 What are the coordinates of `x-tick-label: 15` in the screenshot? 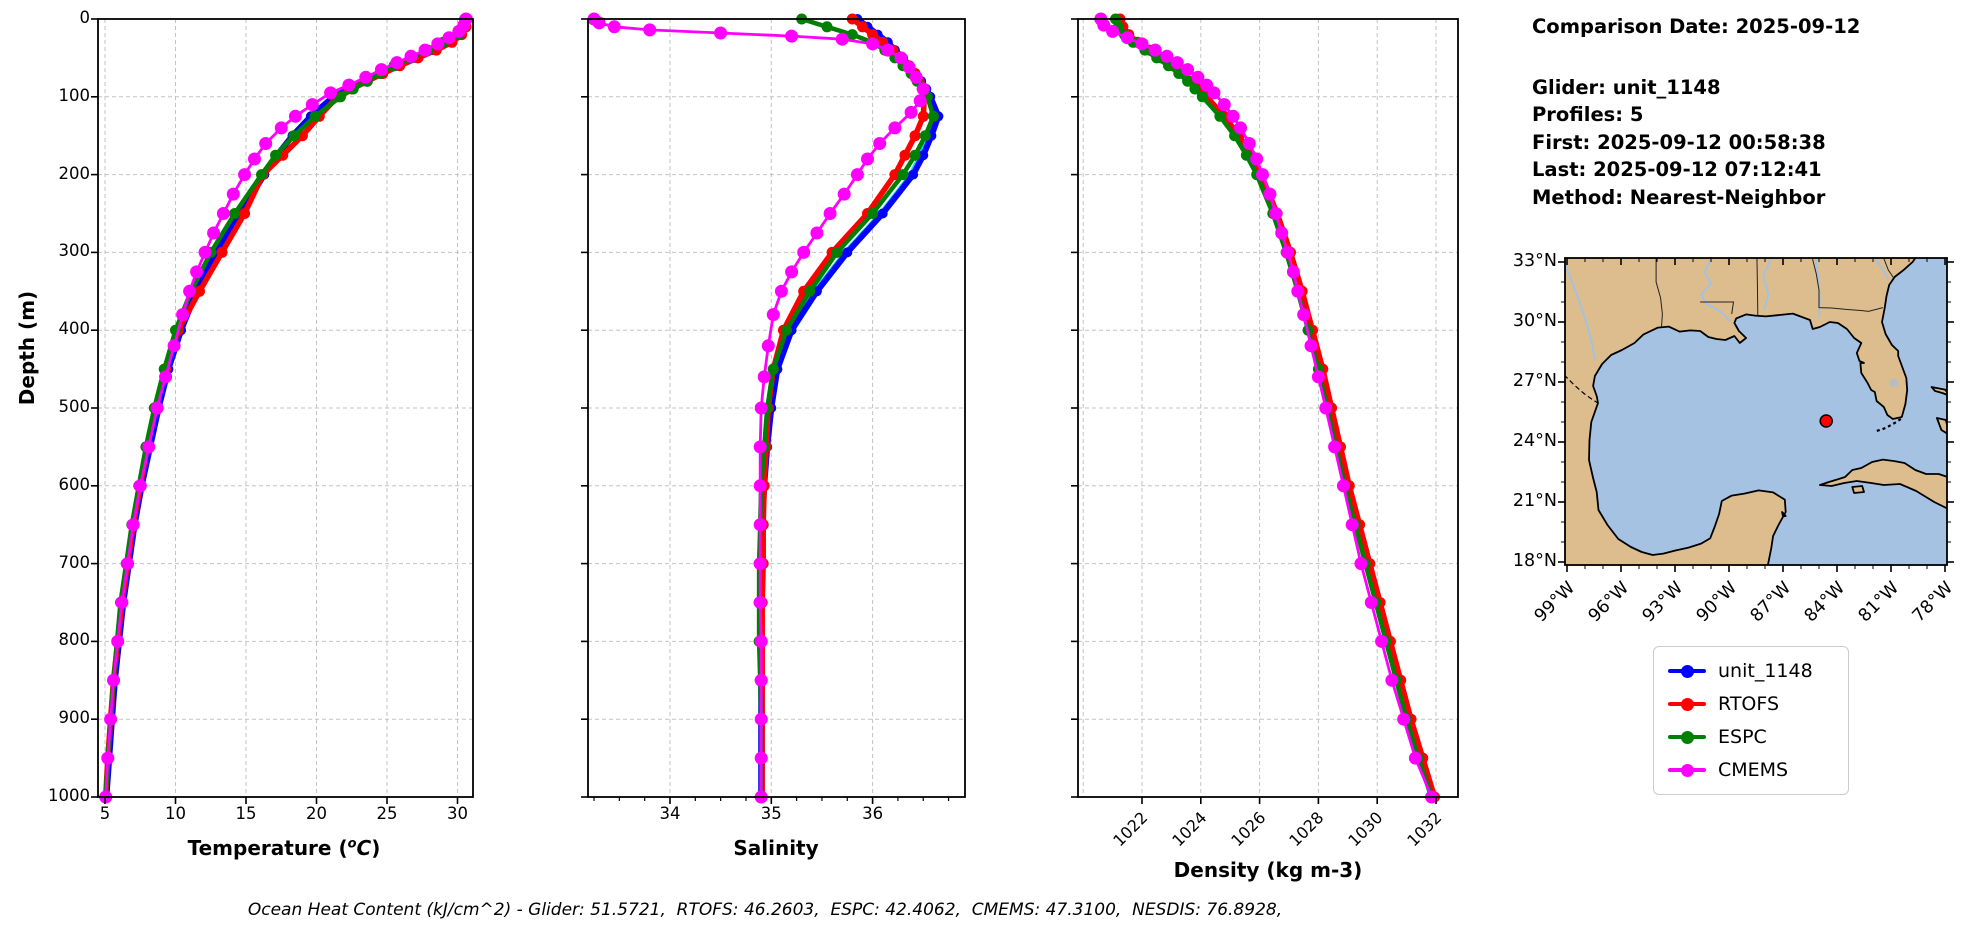 It's located at (246, 813).